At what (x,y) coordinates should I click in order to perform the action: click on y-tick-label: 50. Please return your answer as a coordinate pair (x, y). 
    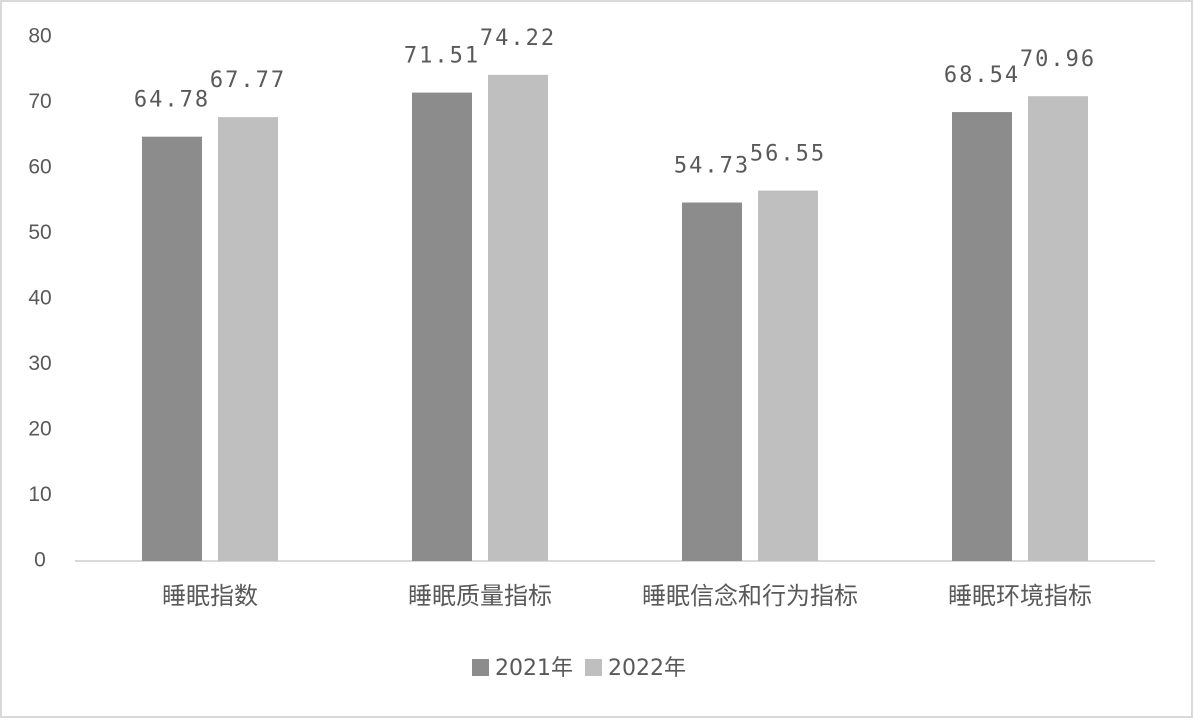
    Looking at the image, I should click on (39, 232).